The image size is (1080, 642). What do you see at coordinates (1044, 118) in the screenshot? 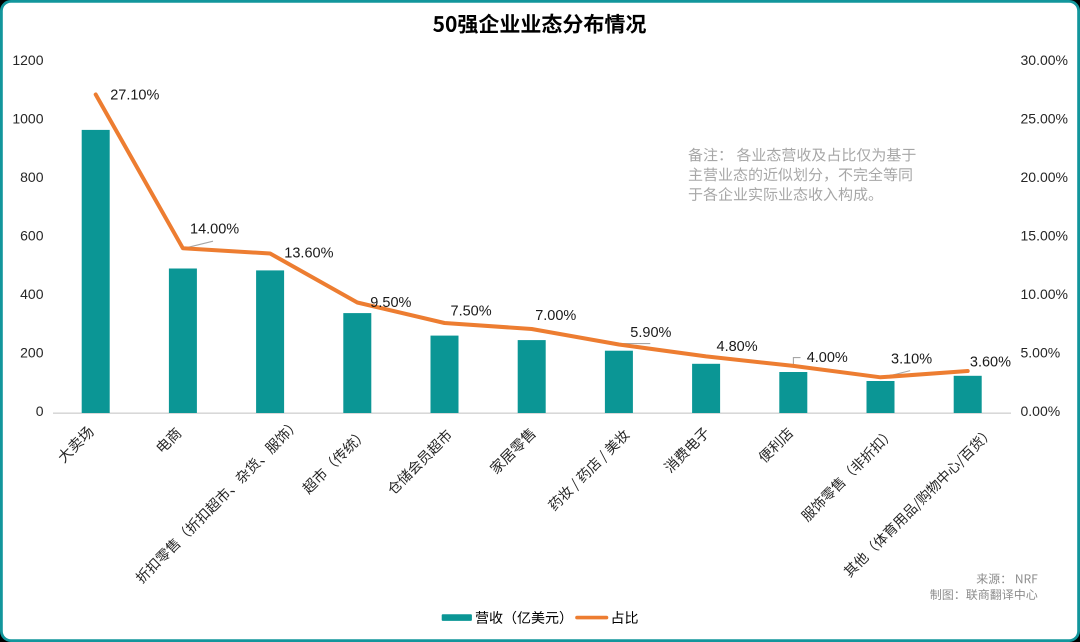
I see `svg-text: 25.00%` at bounding box center [1044, 118].